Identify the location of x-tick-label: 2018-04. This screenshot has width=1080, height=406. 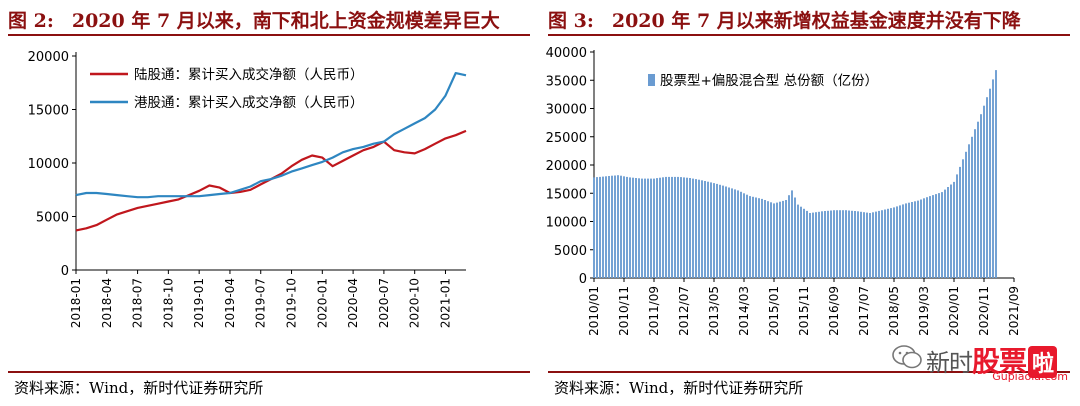
(107, 303).